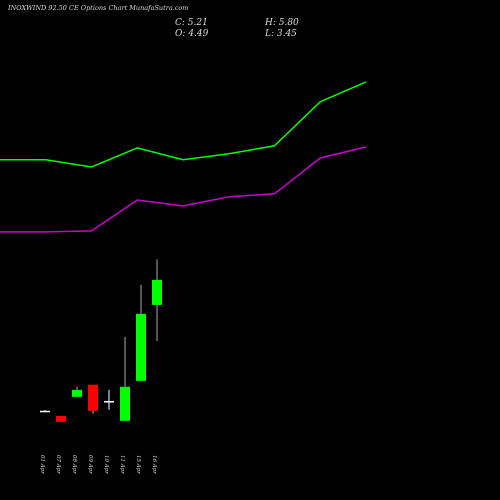  I want to click on x-tick-label: 15 Apr, so click(138, 464).